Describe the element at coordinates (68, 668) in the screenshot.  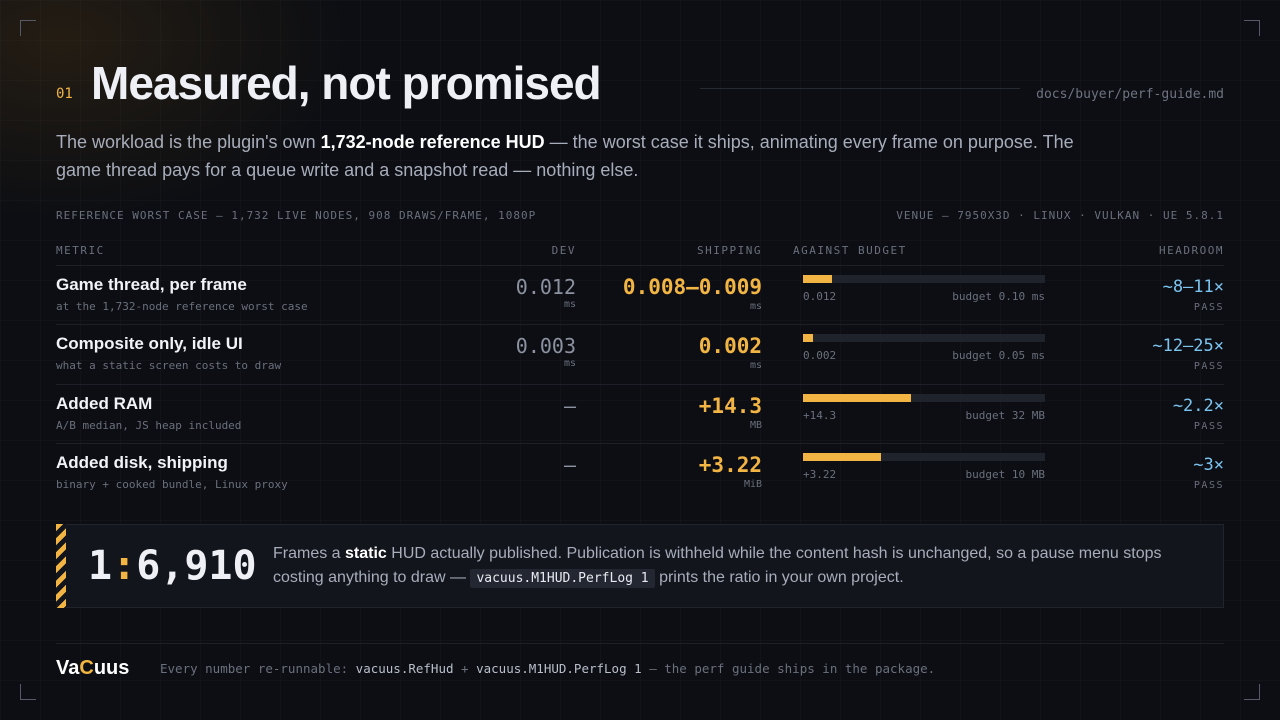
I see `logo-part: Va` at that location.